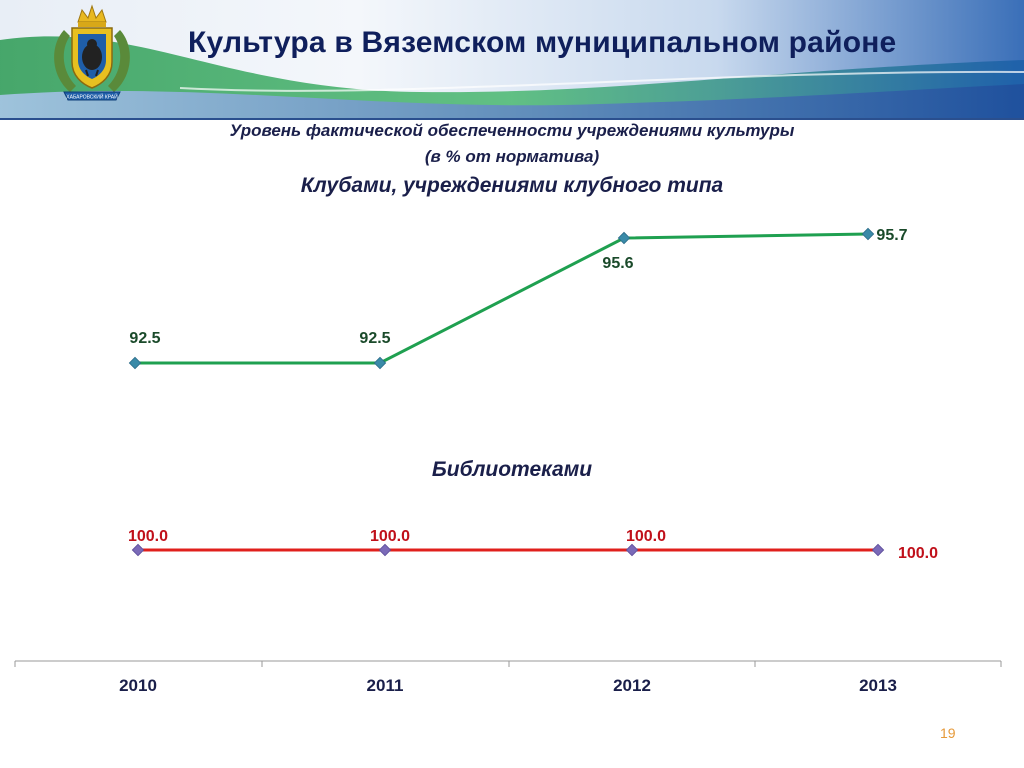 The image size is (1024, 768). I want to click on x-tick-label: 2011, so click(385, 685).